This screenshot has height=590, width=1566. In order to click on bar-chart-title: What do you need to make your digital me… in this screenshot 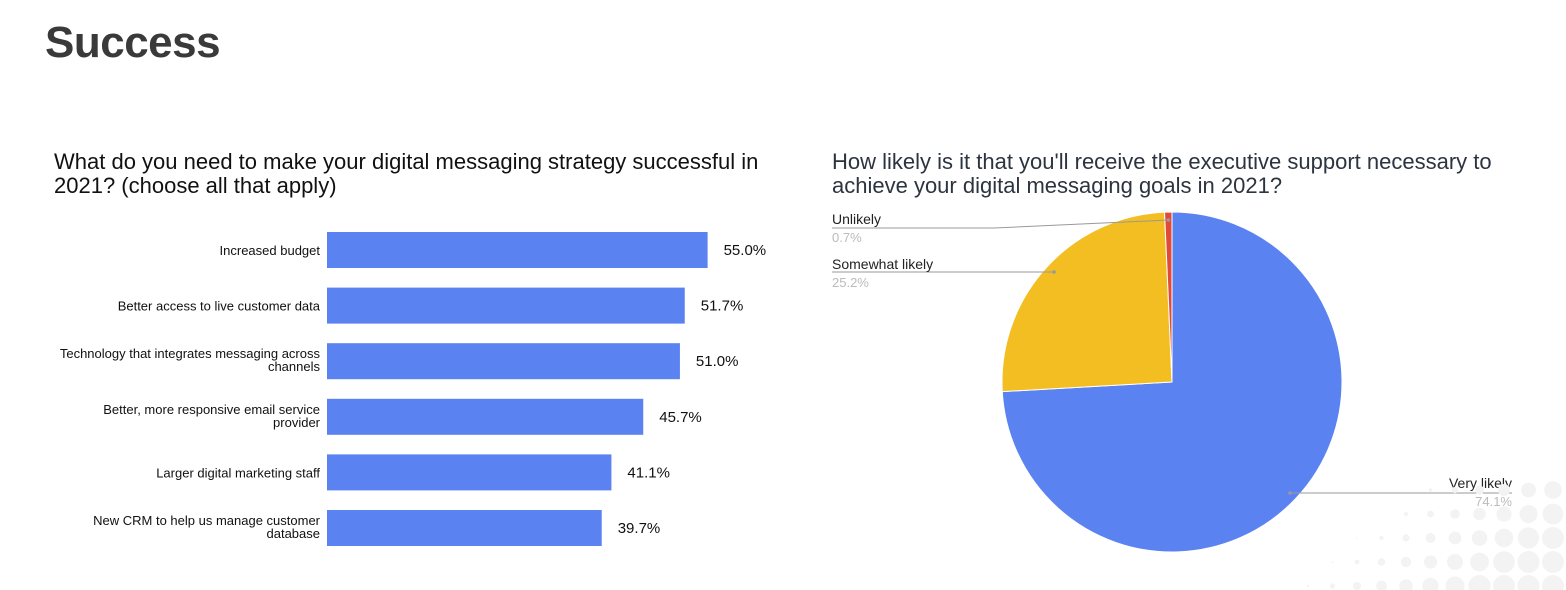, I will do `click(406, 173)`.